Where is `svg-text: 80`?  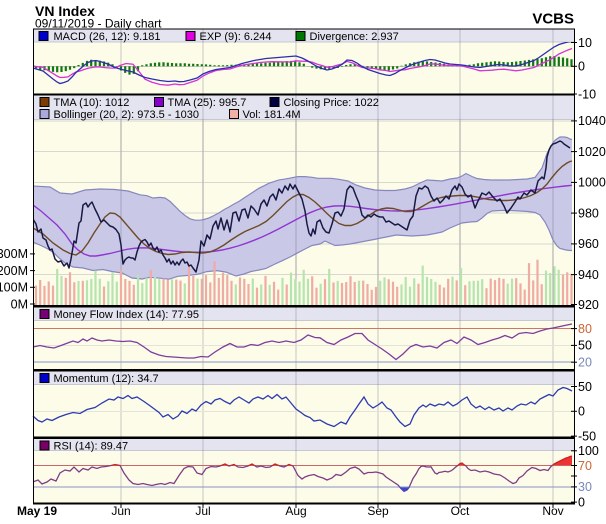
svg-text: 80 is located at coordinates (585, 329).